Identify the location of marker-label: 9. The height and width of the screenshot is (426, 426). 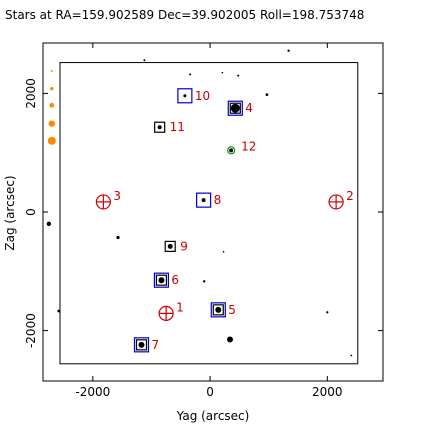
(184, 246).